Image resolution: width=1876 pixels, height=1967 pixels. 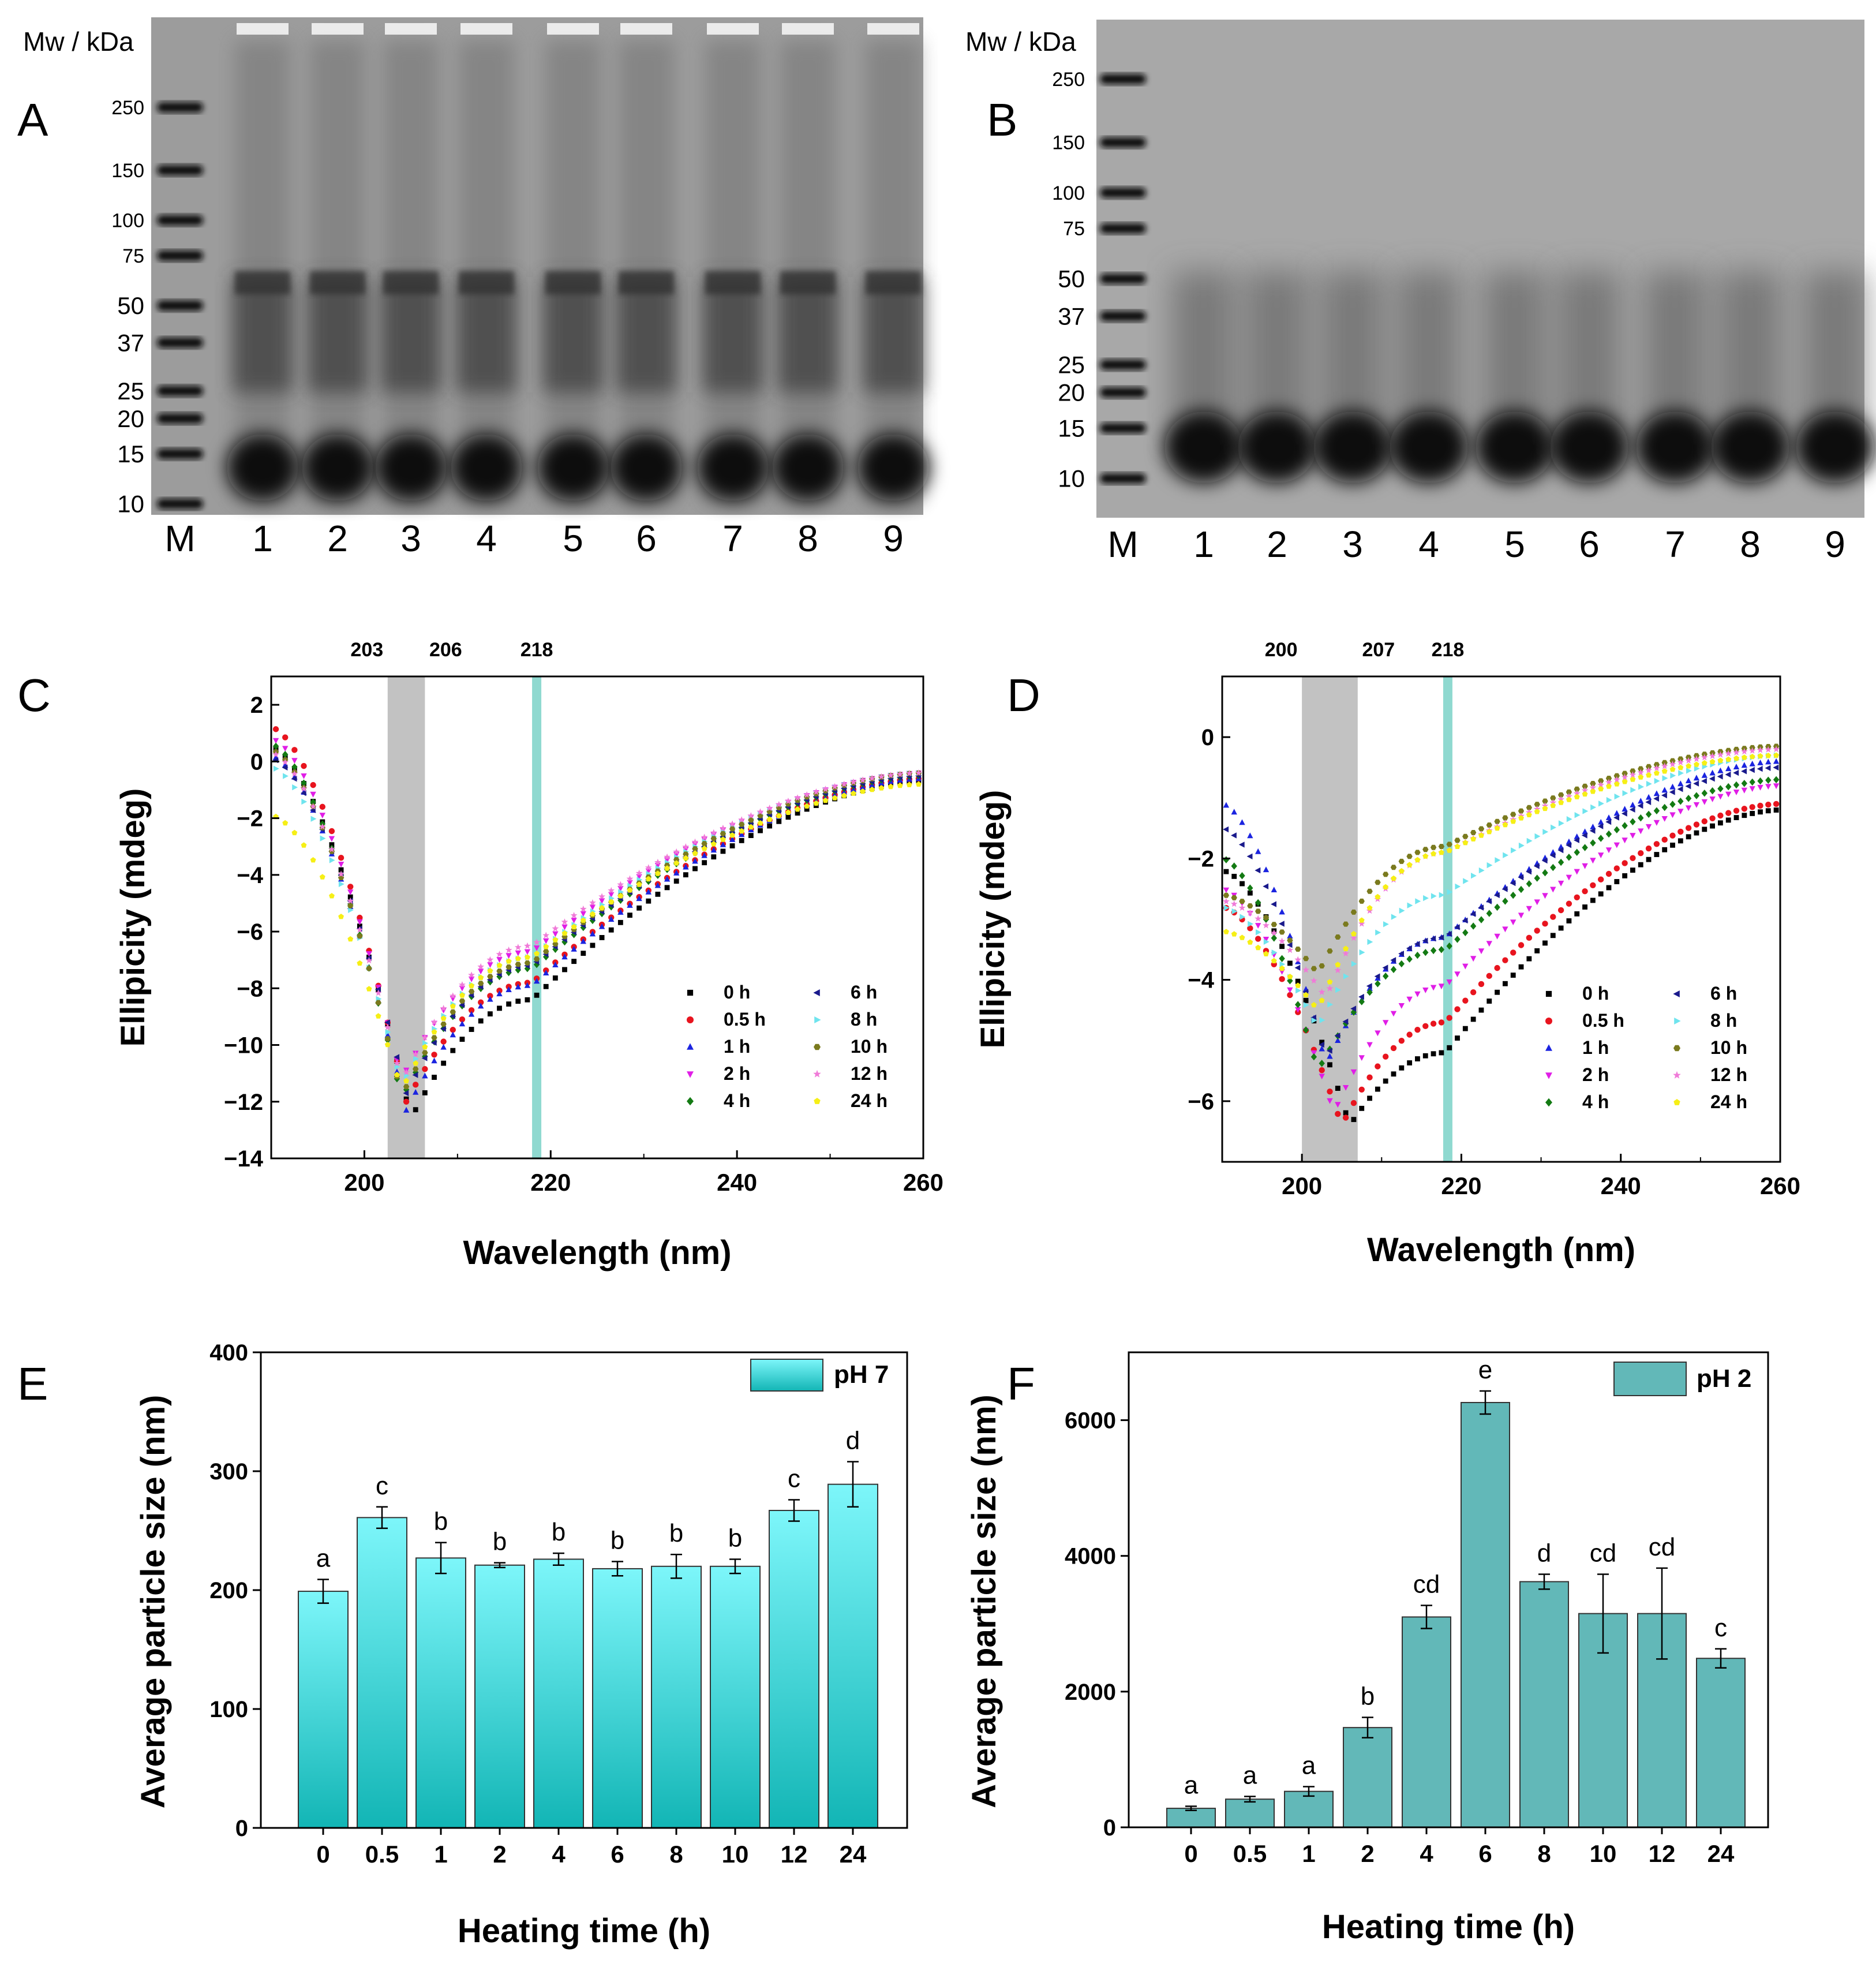 What do you see at coordinates (735, 1696) in the screenshot?
I see `bar-group: b 10` at bounding box center [735, 1696].